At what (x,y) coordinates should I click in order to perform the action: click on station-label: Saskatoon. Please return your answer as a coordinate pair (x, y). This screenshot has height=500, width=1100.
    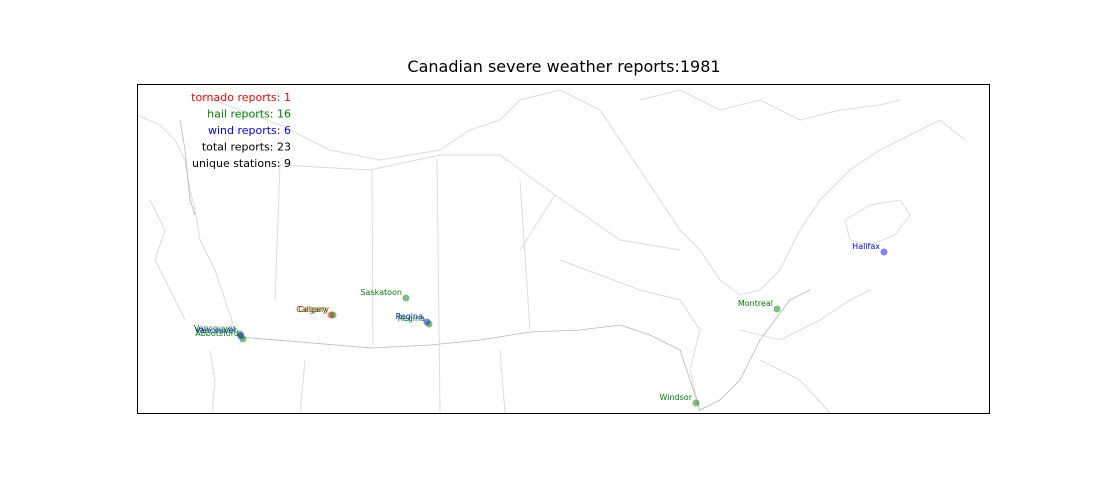
    Looking at the image, I should click on (381, 292).